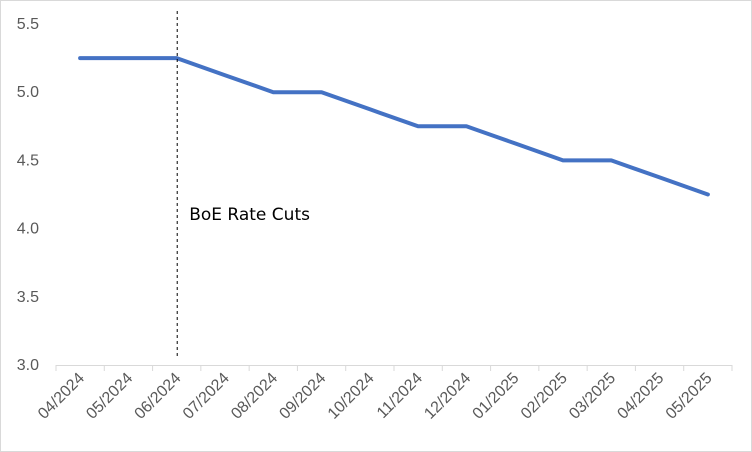 Image resolution: width=752 pixels, height=452 pixels. Describe the element at coordinates (243, 185) in the screenshot. I see `annotation-layer: BoE Rate Cuts` at that location.